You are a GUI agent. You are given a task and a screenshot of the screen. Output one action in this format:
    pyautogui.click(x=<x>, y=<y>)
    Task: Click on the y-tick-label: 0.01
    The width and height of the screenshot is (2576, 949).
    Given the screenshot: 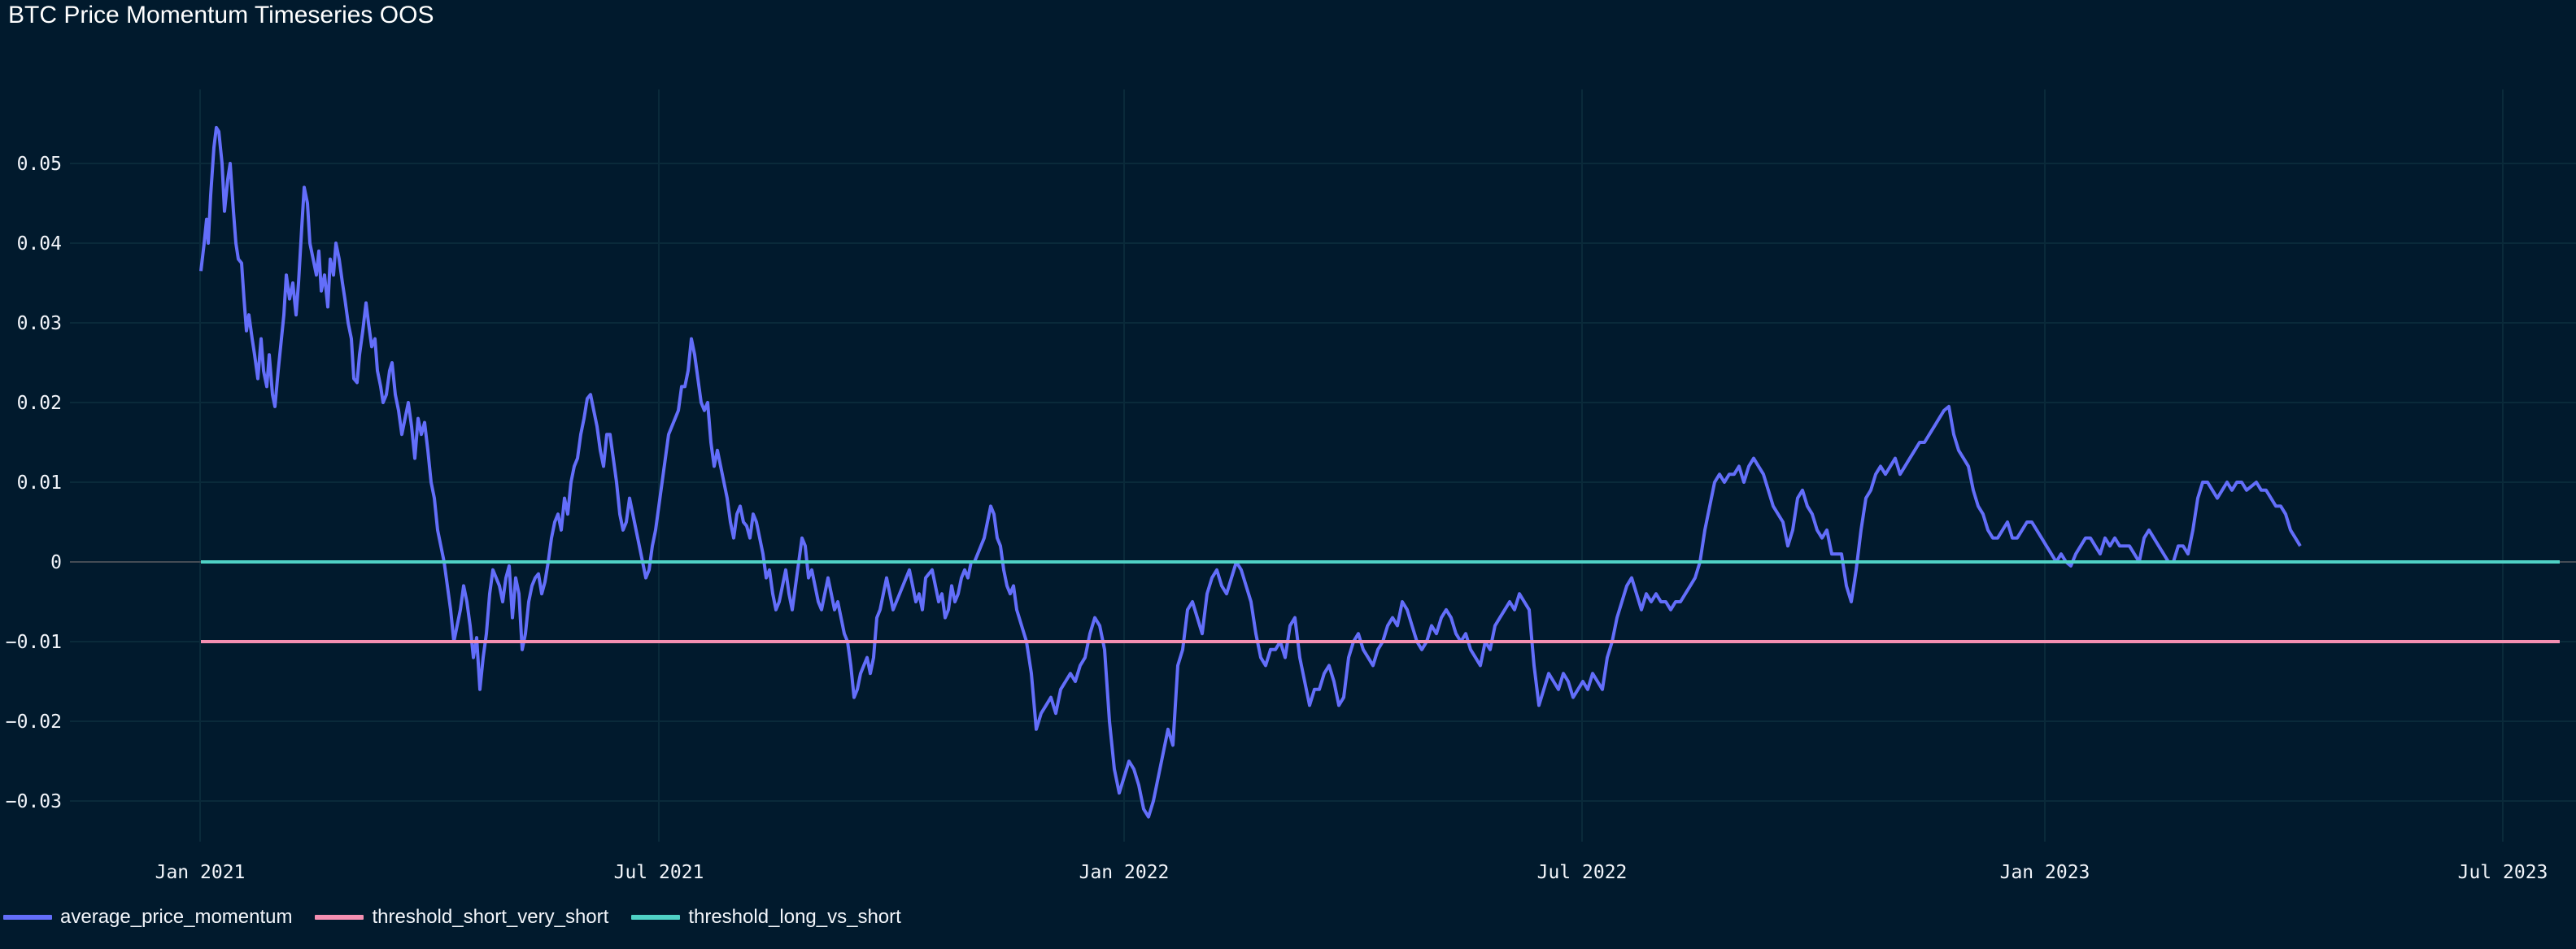 What is the action you would take?
    pyautogui.click(x=39, y=483)
    